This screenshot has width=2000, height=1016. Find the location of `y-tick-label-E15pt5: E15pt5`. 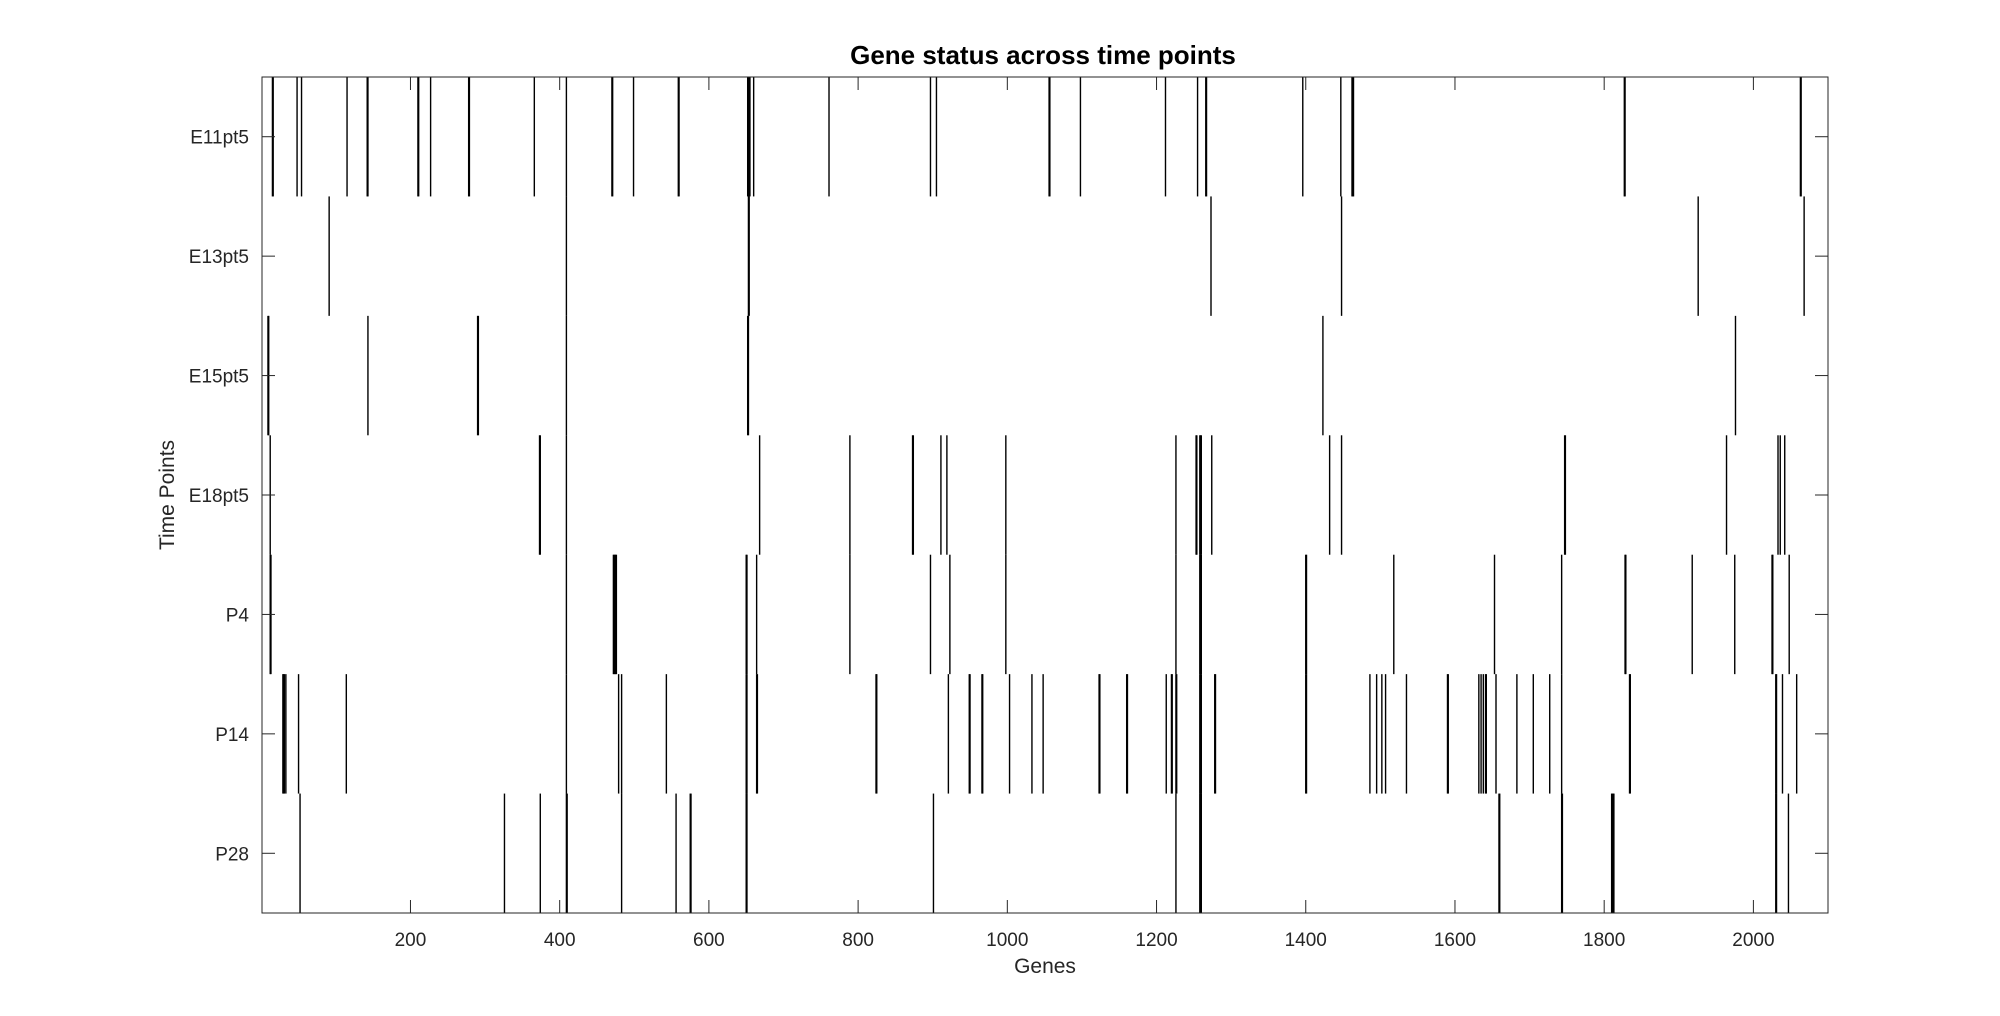

y-tick-label-E15pt5: E15pt5 is located at coordinates (219, 377).